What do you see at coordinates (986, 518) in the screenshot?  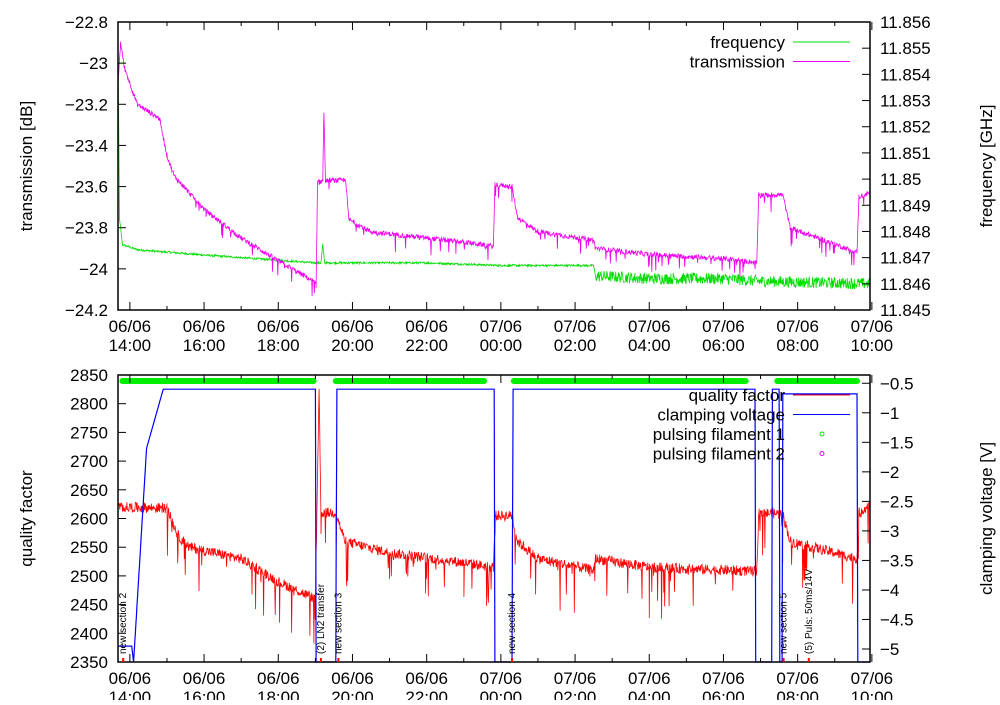 I see `y2-axis-label: clamping voltage [V]` at bounding box center [986, 518].